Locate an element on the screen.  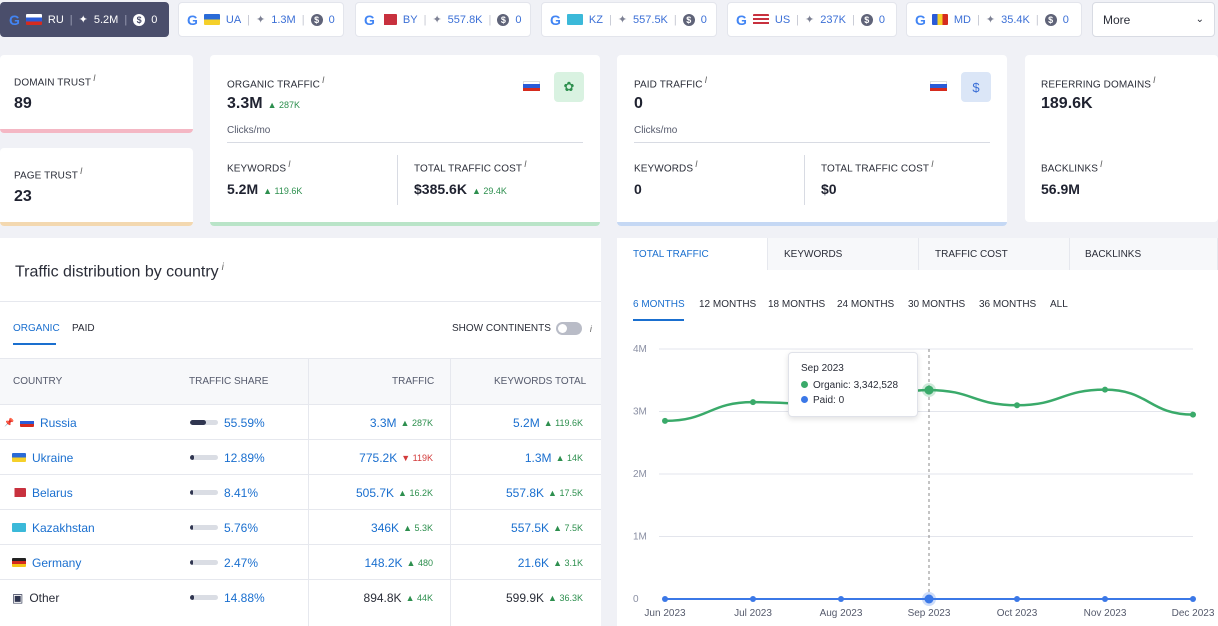
traffic-value: 3.3M is located at coordinates (383, 422).